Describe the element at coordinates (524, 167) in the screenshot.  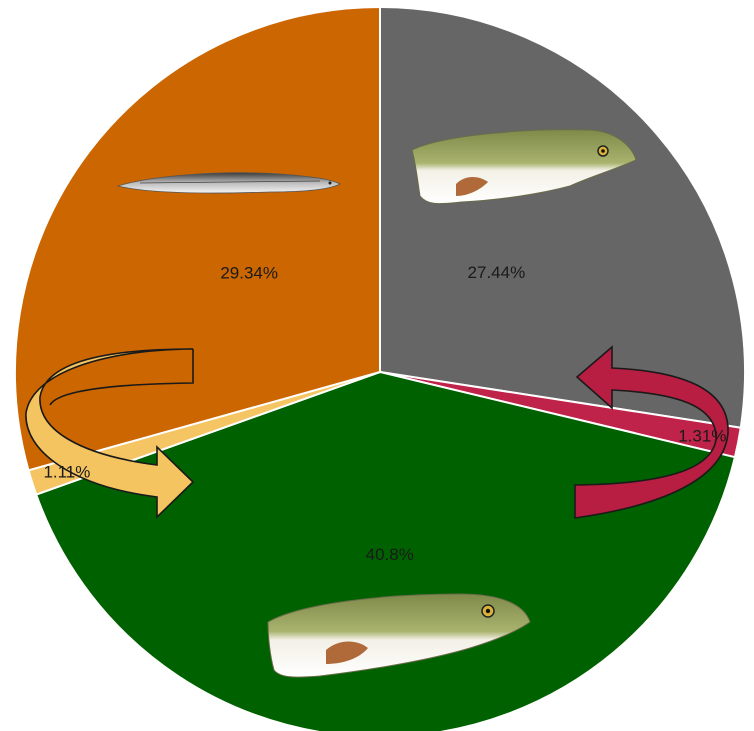
I see `eel-top-right-icon` at that location.